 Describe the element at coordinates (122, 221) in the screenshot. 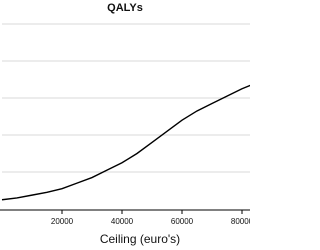

I see `x-tick-label: 40000` at that location.